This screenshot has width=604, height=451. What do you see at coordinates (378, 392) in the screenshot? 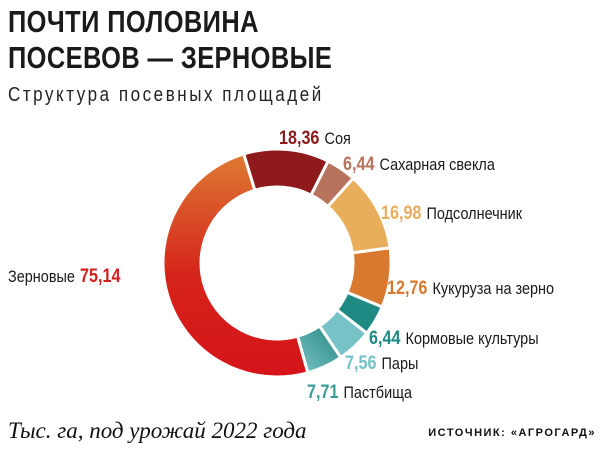
I see `category-label: Пастбища` at bounding box center [378, 392].